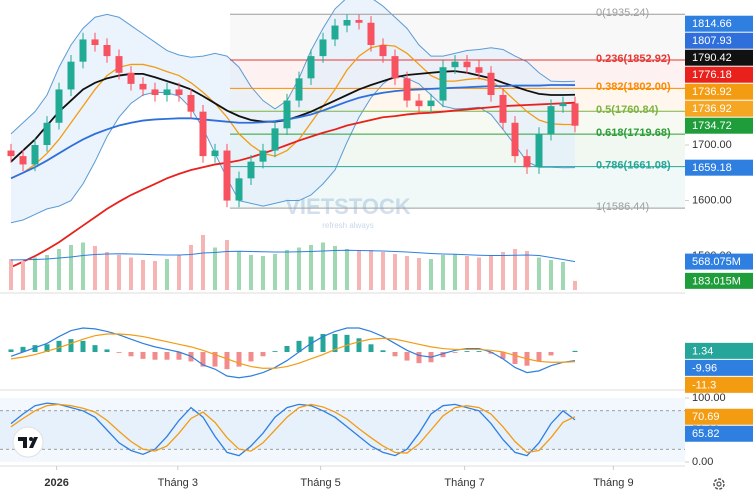  I want to click on badge-label: 1814.66, so click(712, 24).